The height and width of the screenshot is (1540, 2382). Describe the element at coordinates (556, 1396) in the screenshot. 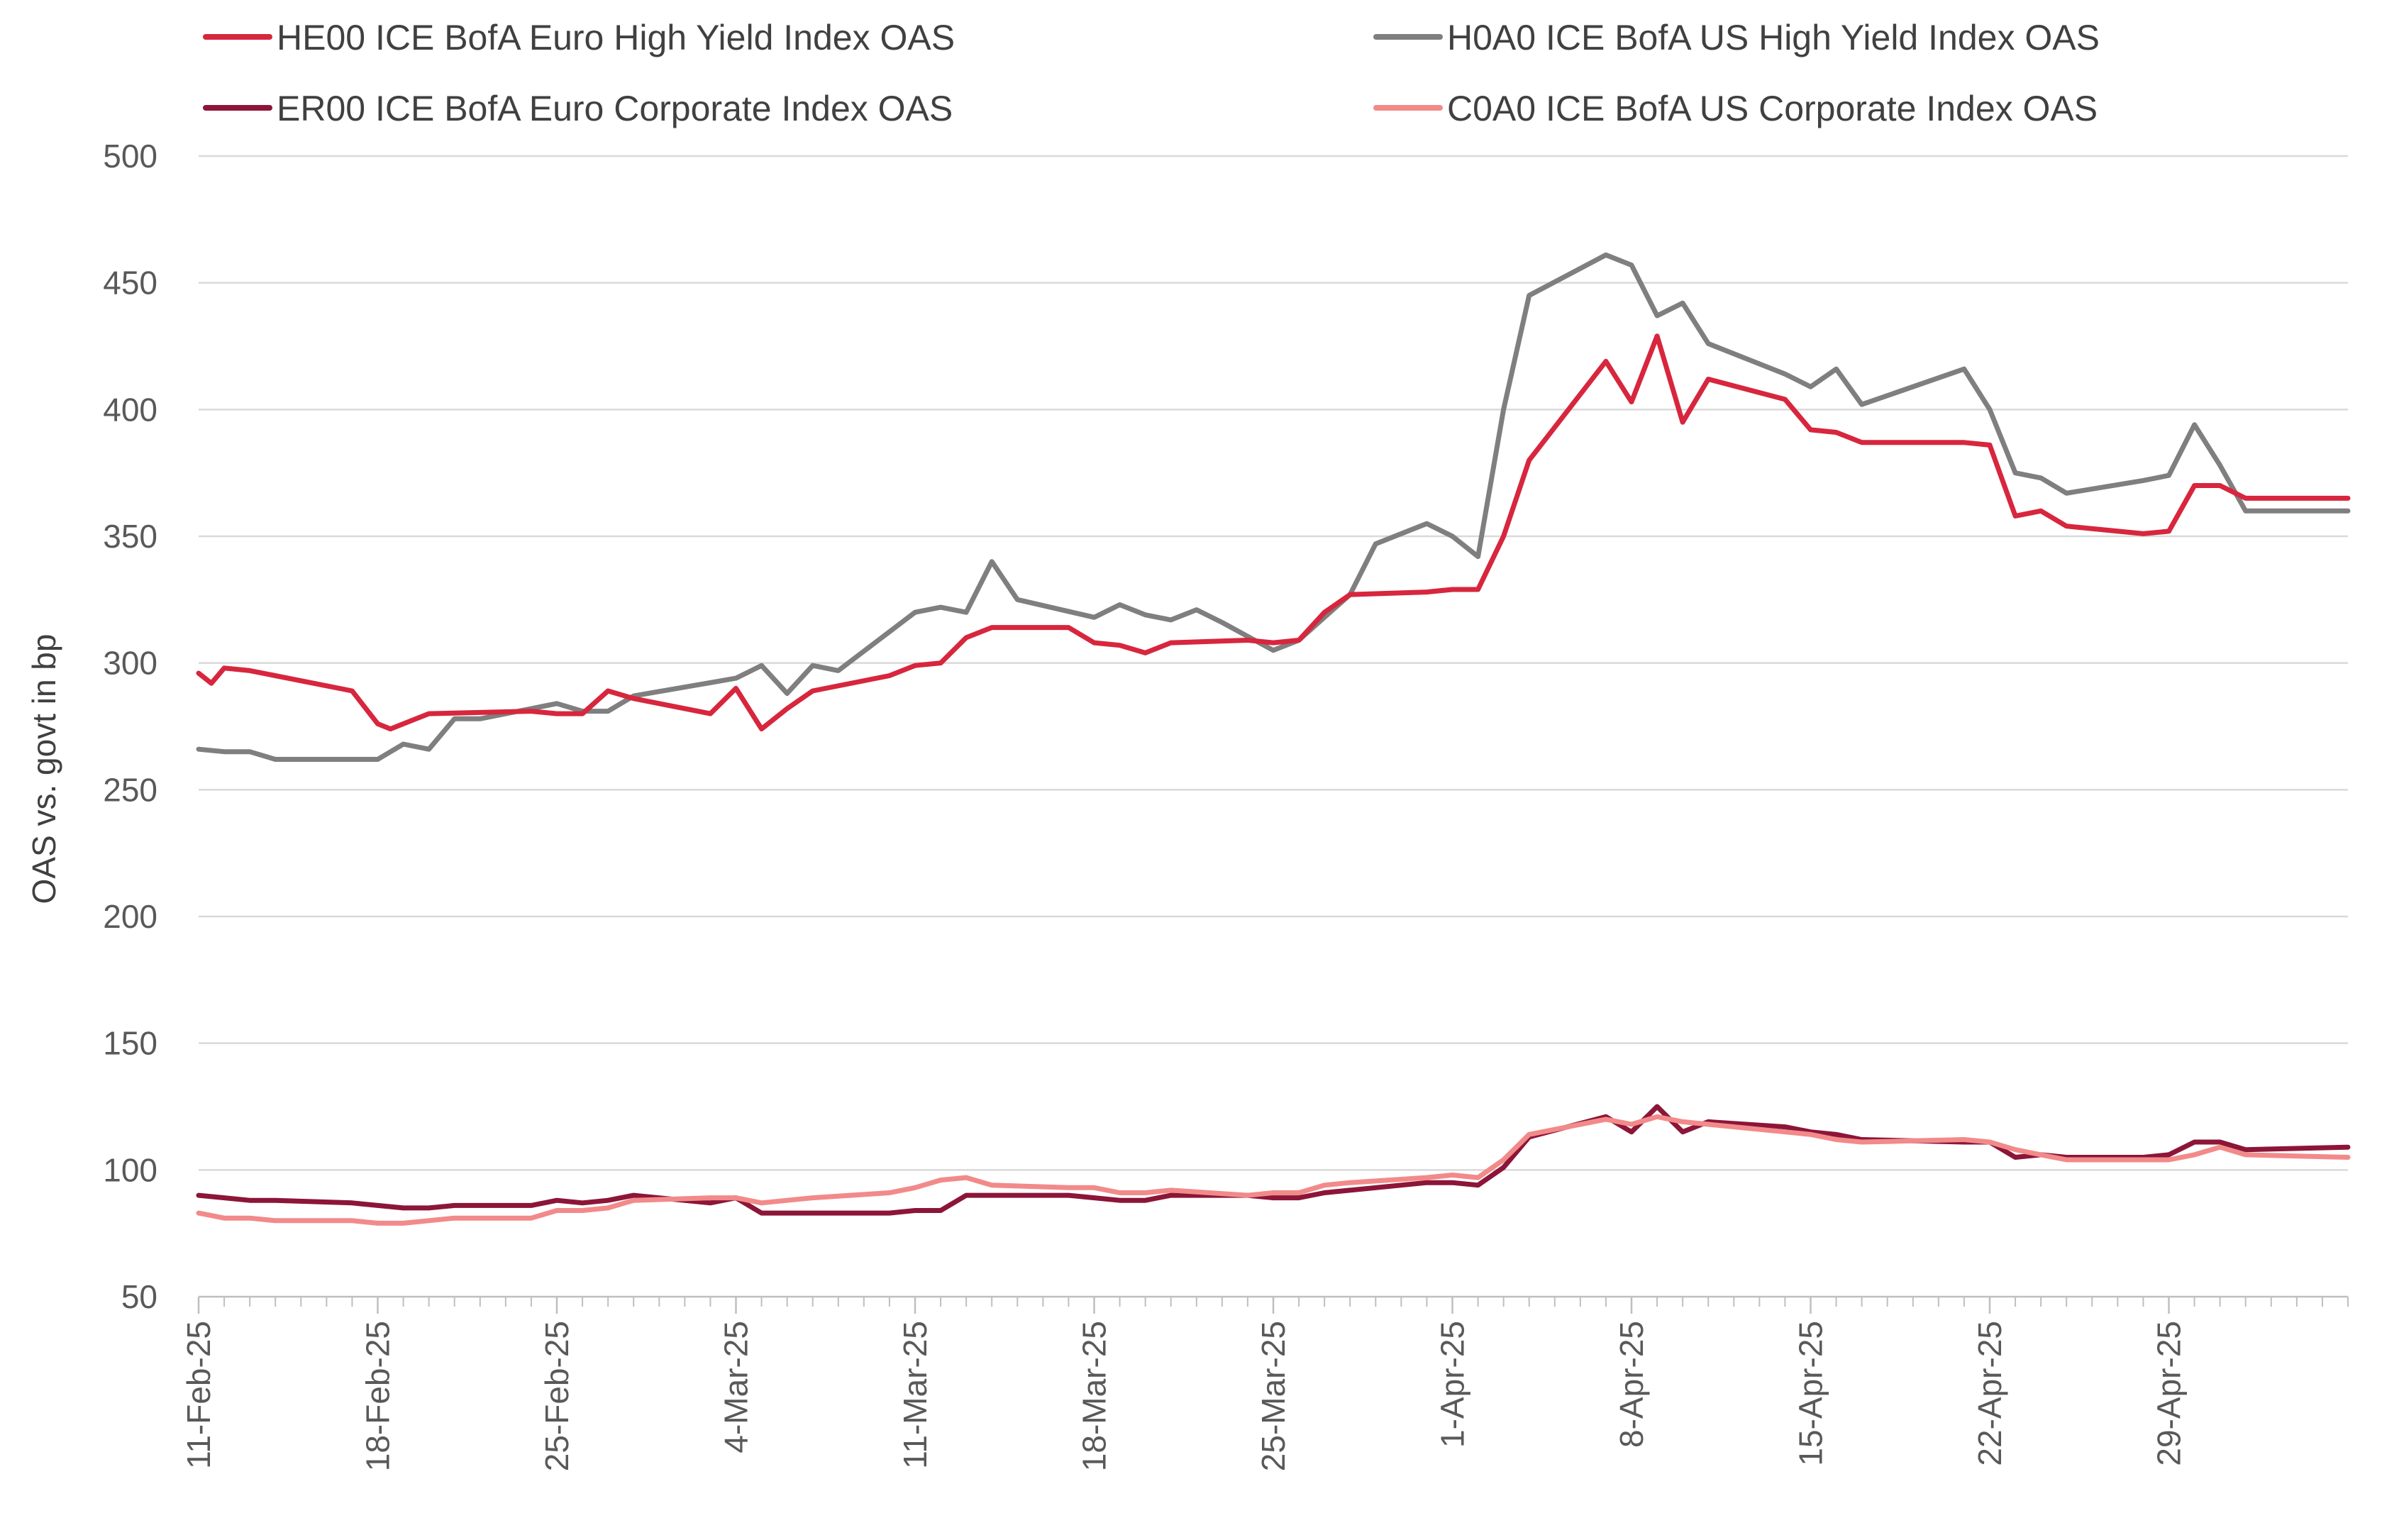

I see `x-tick-label: 25-Feb-25` at that location.